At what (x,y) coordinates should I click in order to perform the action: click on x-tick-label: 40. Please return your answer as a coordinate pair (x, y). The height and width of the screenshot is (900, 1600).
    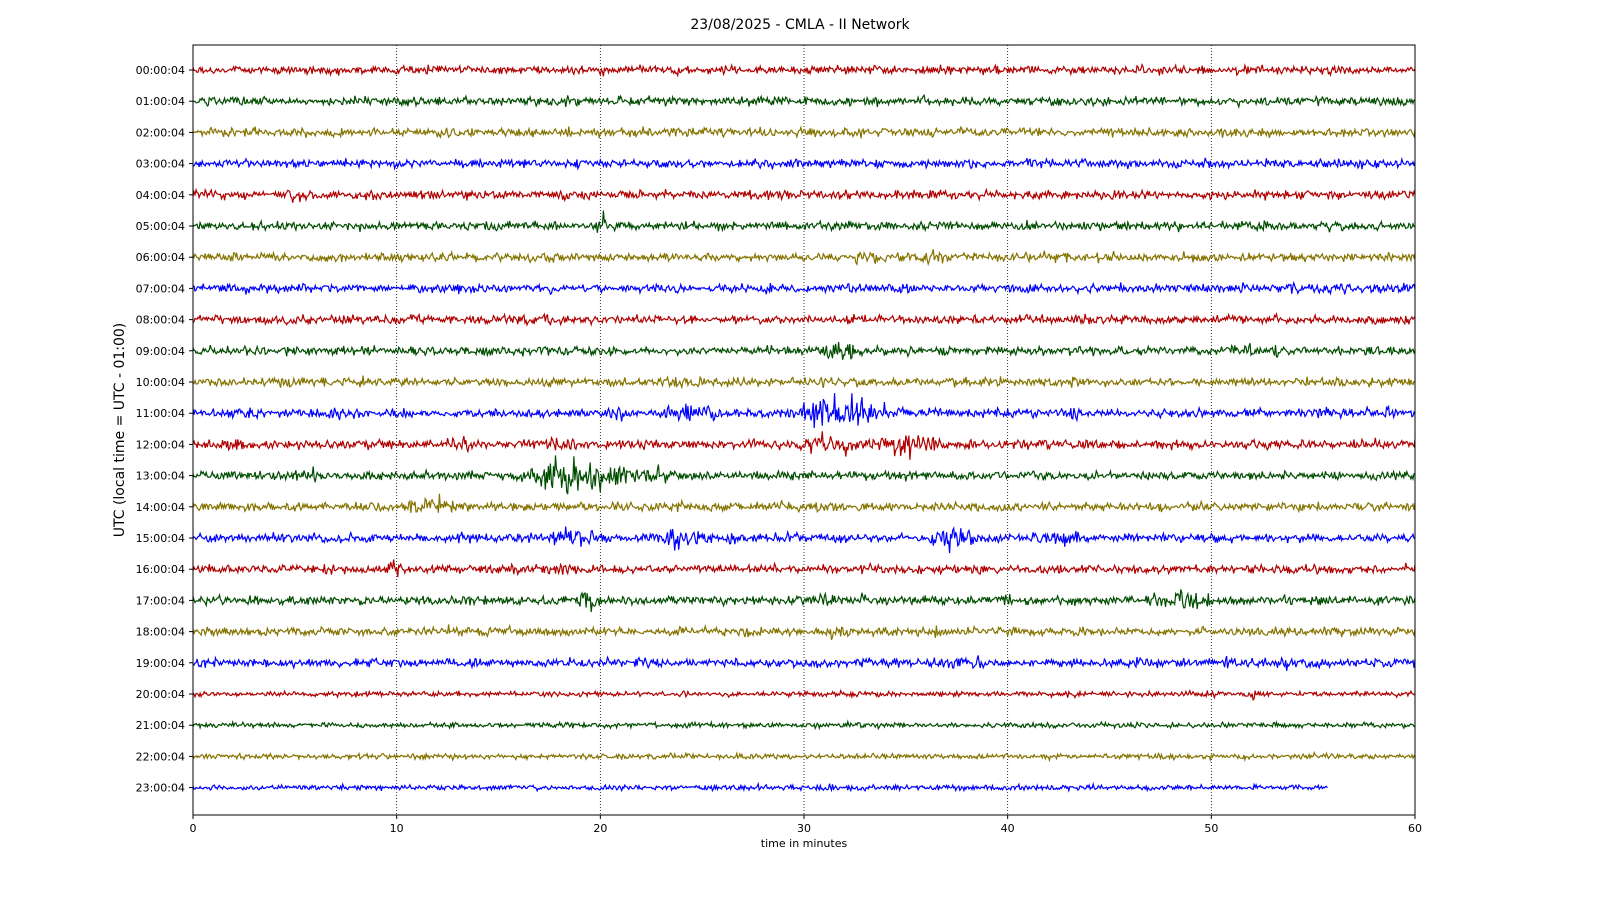
    Looking at the image, I should click on (1008, 828).